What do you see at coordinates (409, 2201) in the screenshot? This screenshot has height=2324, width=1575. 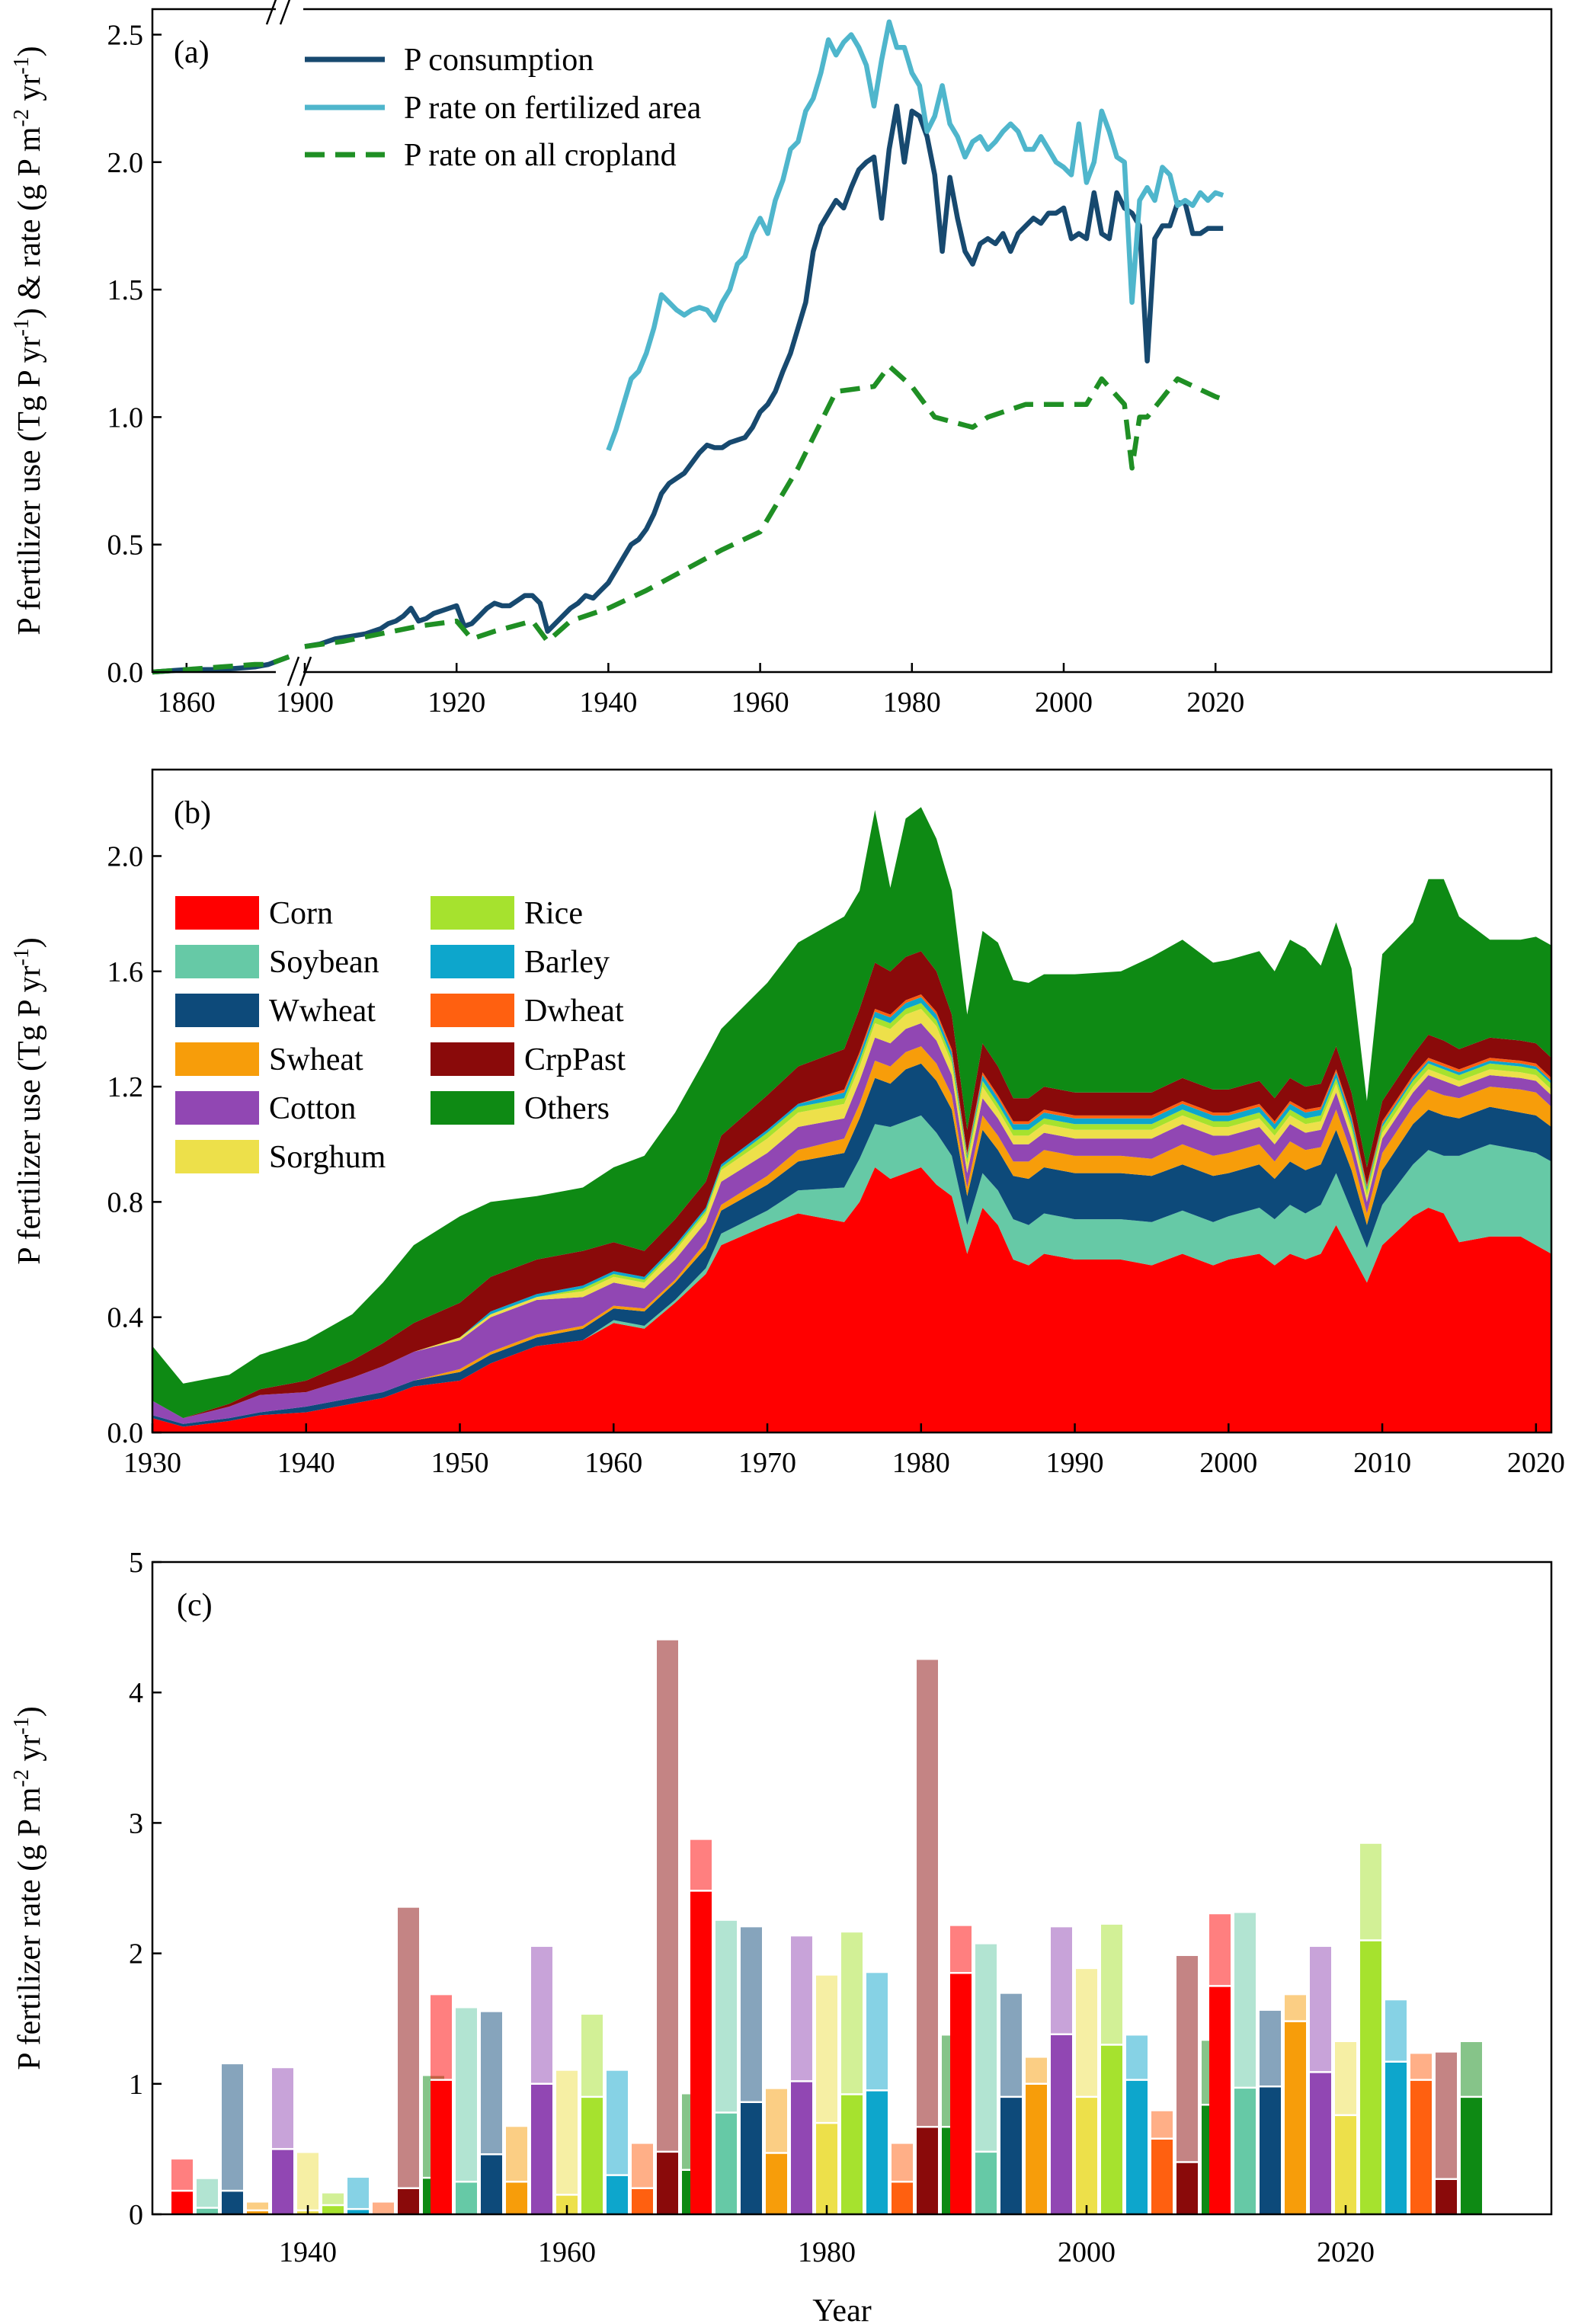 I see `bar-cropland-crppast-1940` at bounding box center [409, 2201].